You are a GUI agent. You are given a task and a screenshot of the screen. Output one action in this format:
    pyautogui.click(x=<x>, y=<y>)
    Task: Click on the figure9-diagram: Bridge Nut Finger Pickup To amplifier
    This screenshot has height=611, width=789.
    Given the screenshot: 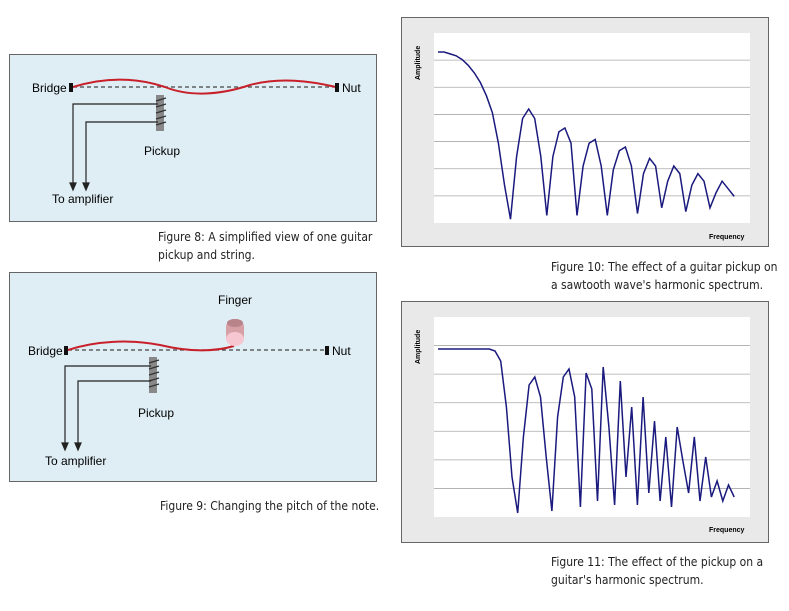 What is the action you would take?
    pyautogui.click(x=189, y=380)
    